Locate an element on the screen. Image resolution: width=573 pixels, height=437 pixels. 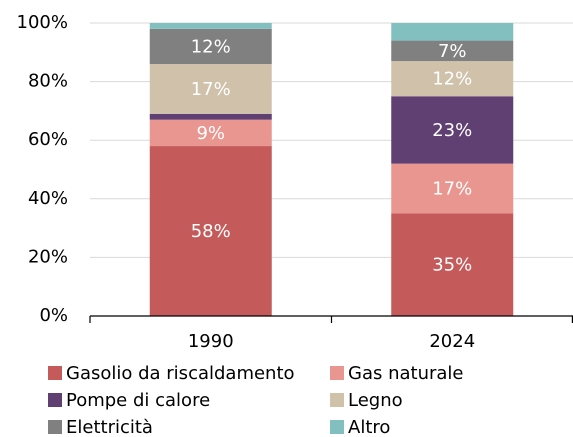
value-label: 7% is located at coordinates (452, 51).